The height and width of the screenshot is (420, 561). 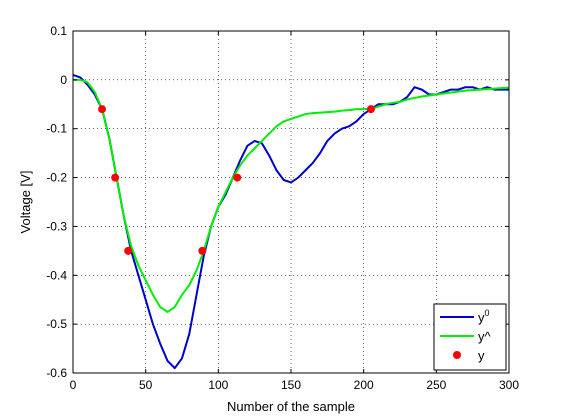 I want to click on legend-label: y, so click(x=481, y=355).